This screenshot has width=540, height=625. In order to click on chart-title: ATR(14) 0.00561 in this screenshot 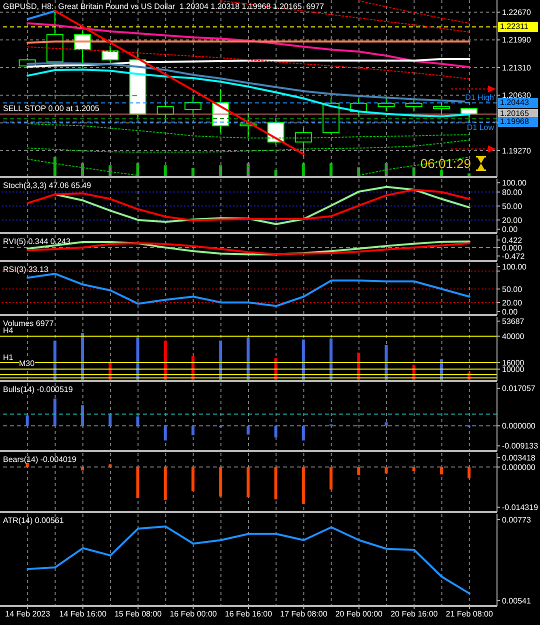, I will do `click(33, 520)`.